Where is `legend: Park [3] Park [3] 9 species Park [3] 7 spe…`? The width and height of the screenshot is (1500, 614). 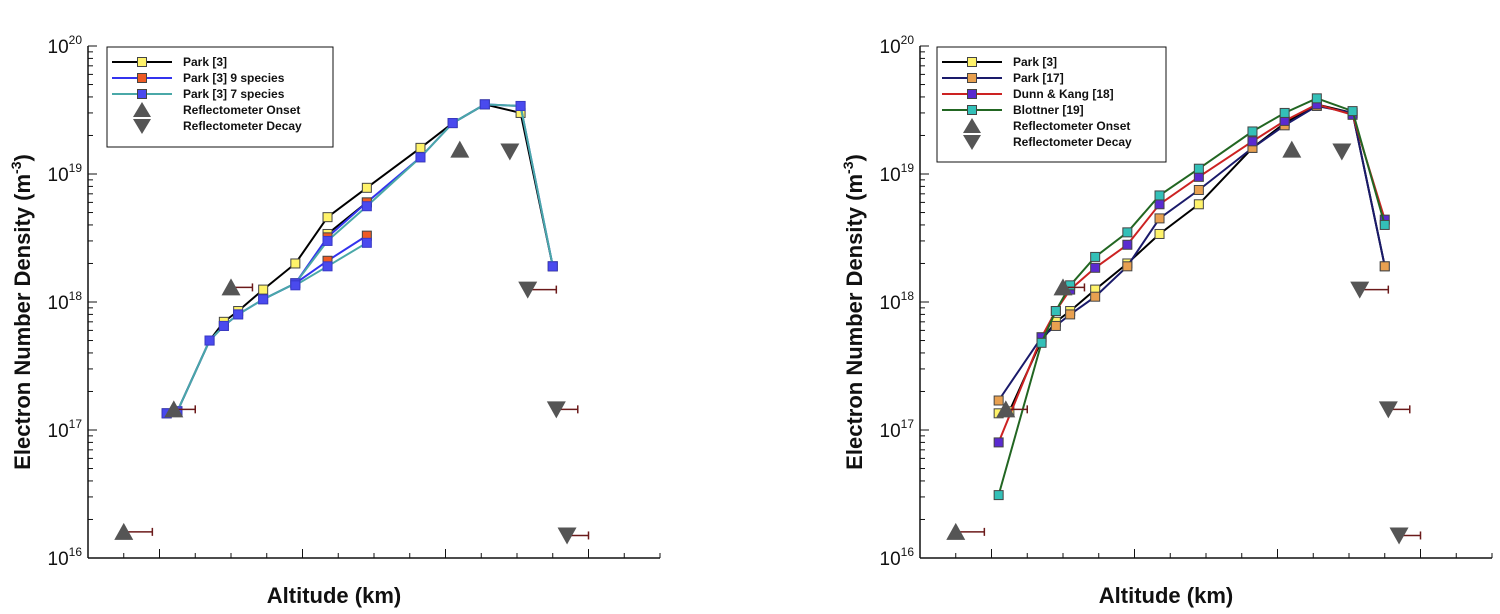
legend: Park [3] Park [3] 9 species Park [3] 7 spe… is located at coordinates (220, 97).